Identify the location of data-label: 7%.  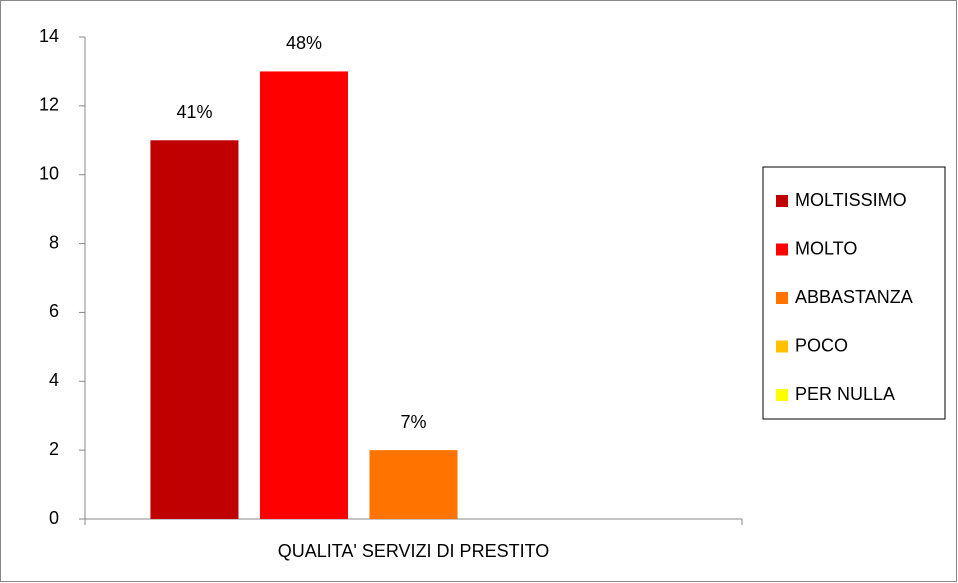
(413, 422).